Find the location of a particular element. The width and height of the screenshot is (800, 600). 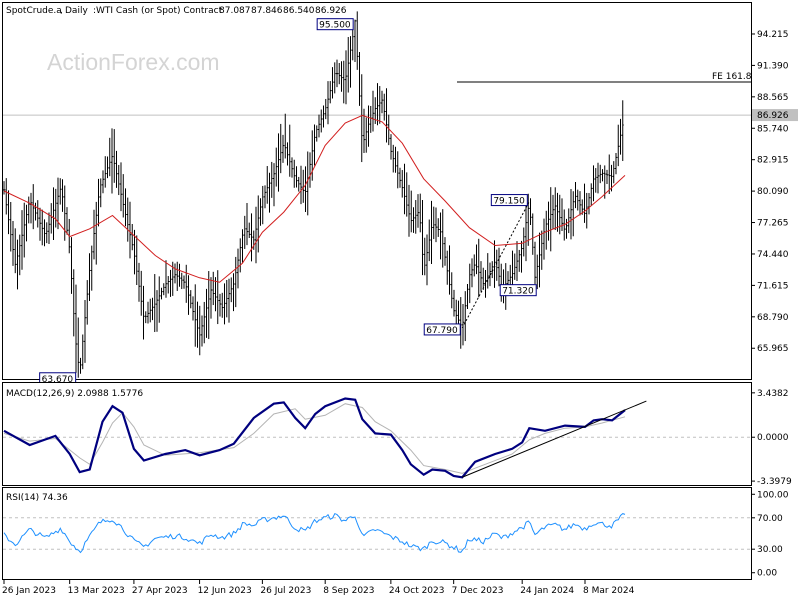

x-tick-label: 26 Jul 2023 is located at coordinates (285, 591).